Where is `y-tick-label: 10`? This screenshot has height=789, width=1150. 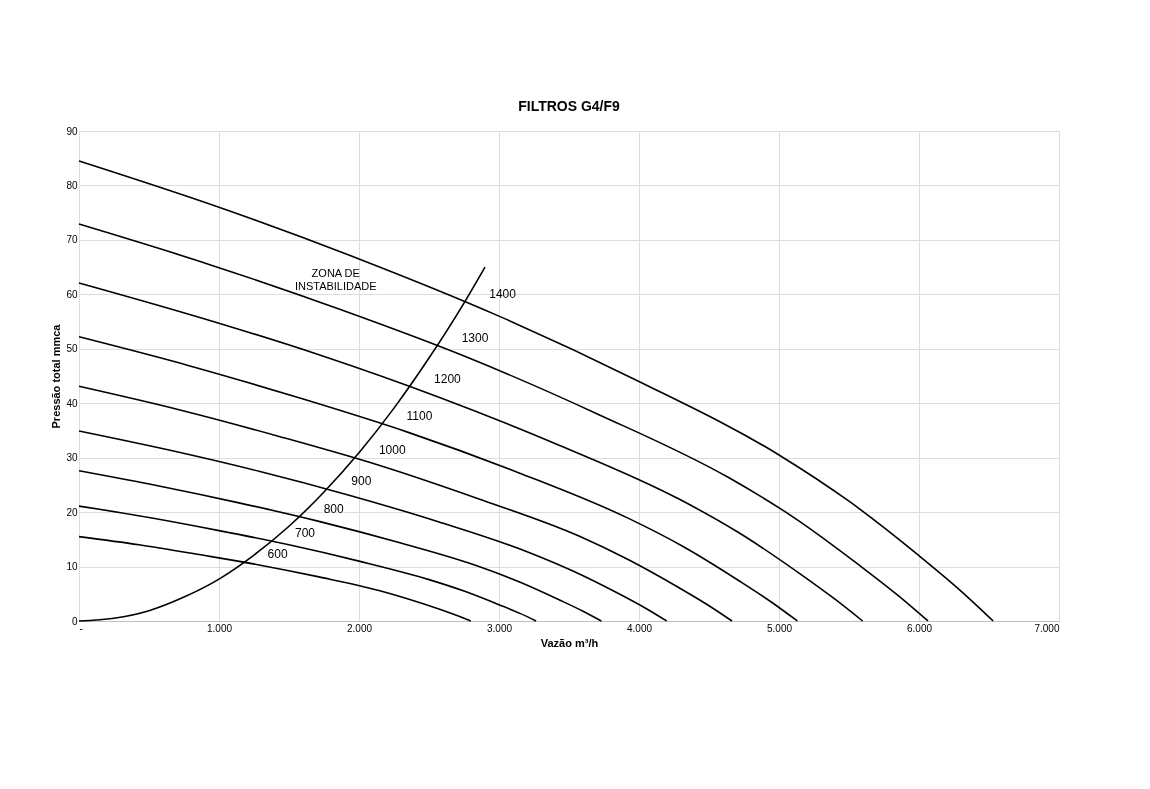
y-tick-label: 10 is located at coordinates (72, 567).